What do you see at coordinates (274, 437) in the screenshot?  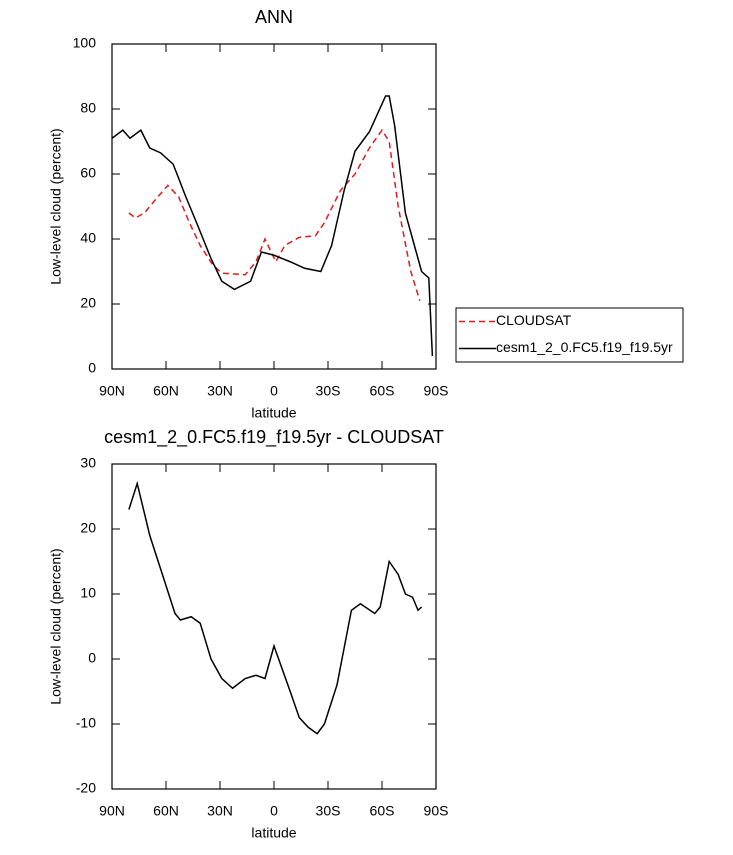 I see `chart-title: cesm1_2_0.FC5.f19_f19.5yr - CLOUDSAT` at bounding box center [274, 437].